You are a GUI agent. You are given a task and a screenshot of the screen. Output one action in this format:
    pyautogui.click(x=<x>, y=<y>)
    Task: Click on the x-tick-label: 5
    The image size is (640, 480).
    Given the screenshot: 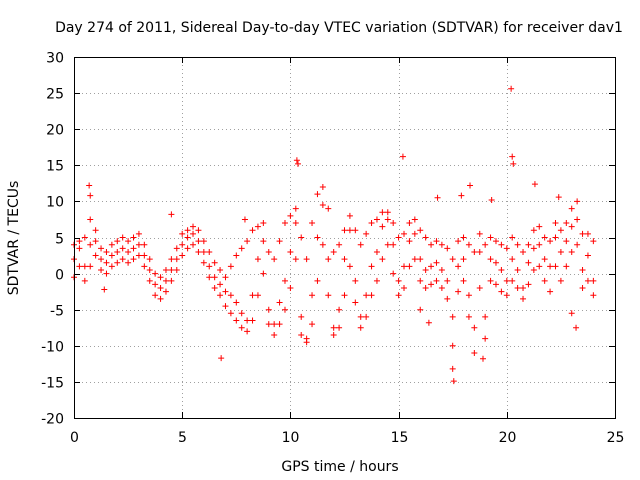 What is the action you would take?
    pyautogui.click(x=182, y=438)
    